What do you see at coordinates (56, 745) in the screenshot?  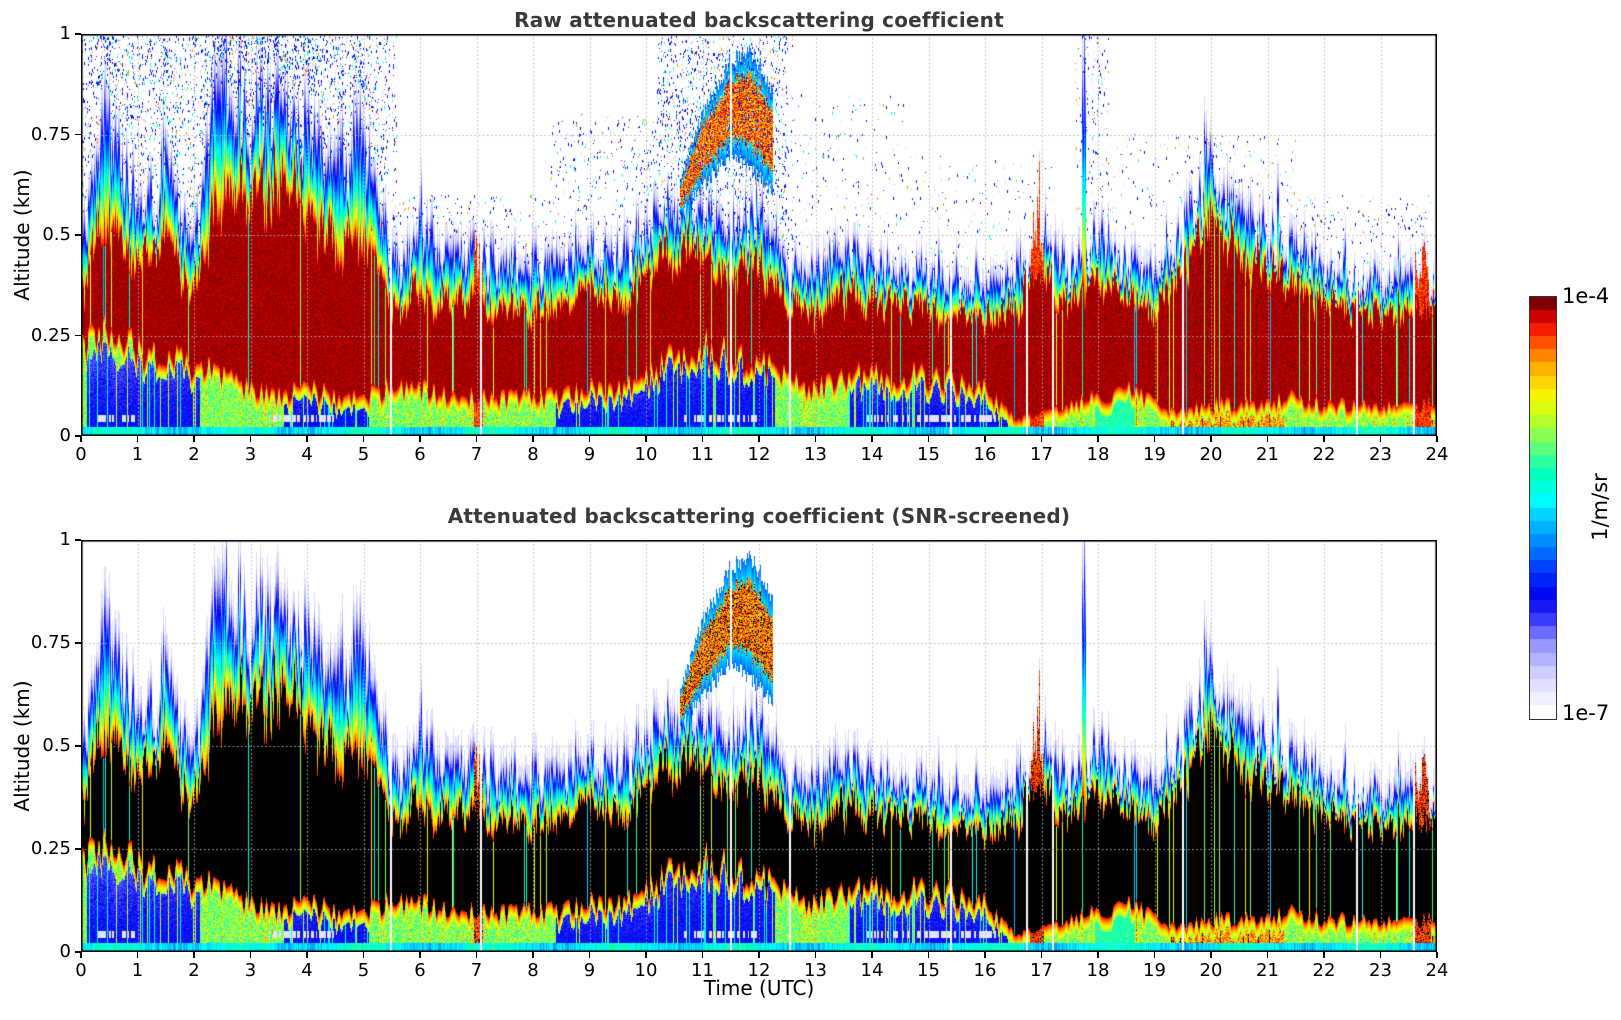 I see `y-tick-label: 0.5` at bounding box center [56, 745].